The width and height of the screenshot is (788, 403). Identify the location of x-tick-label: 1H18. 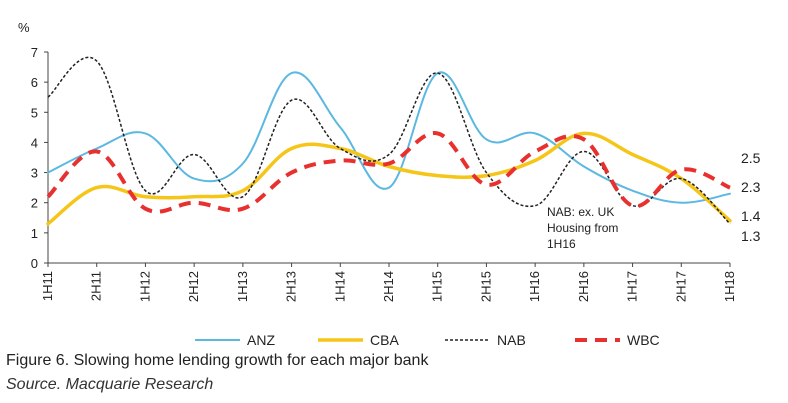
(729, 286).